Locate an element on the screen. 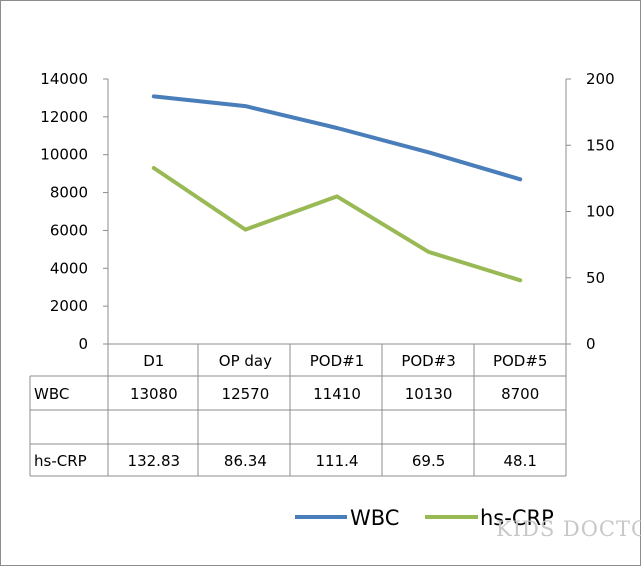  row-label: hs-CRP is located at coordinates (60, 461).